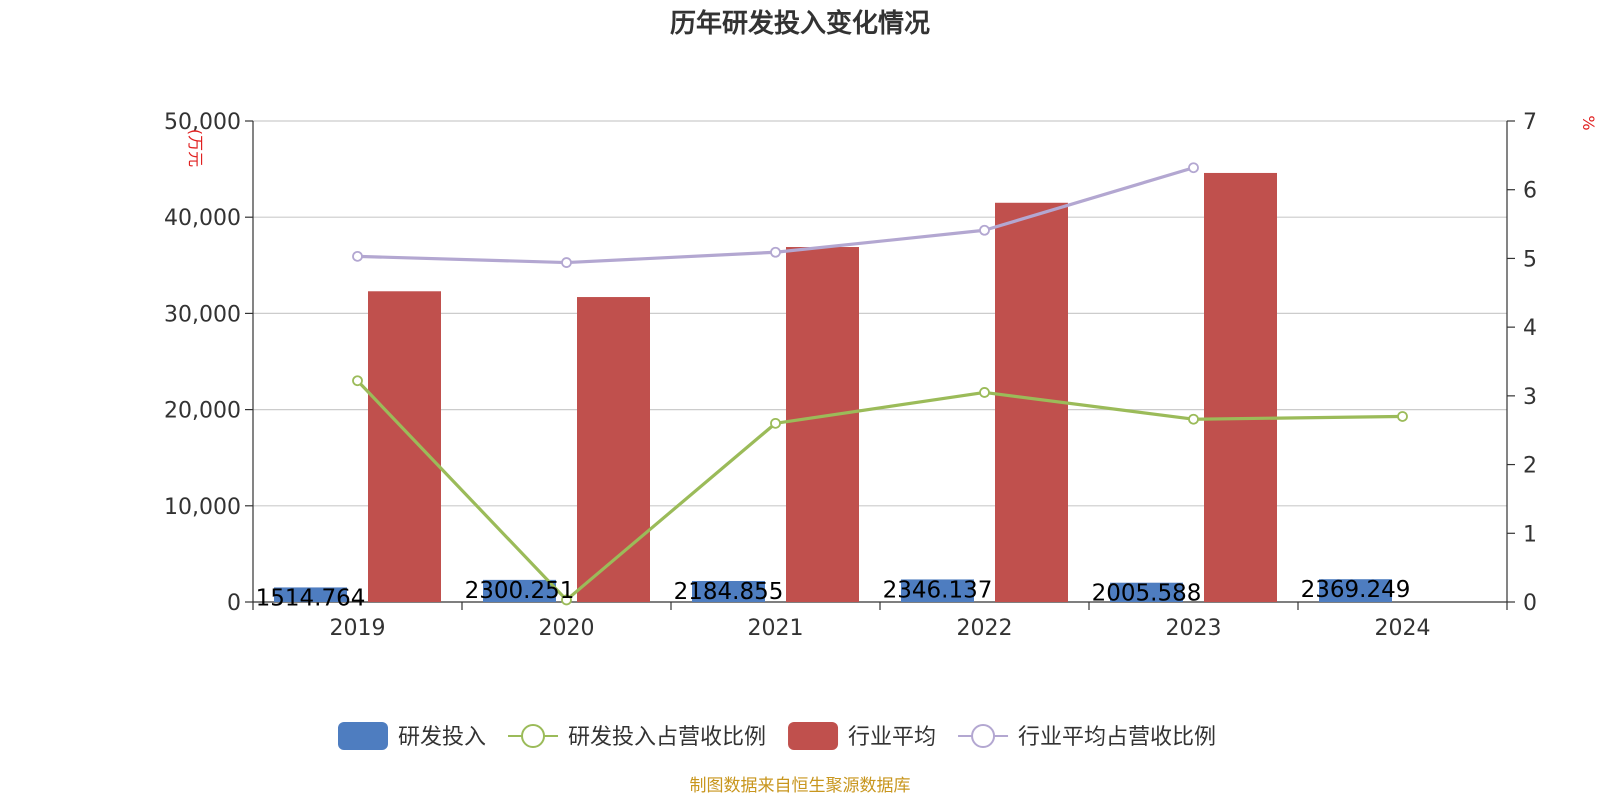  I want to click on x-tick-label: 2021, so click(776, 628).